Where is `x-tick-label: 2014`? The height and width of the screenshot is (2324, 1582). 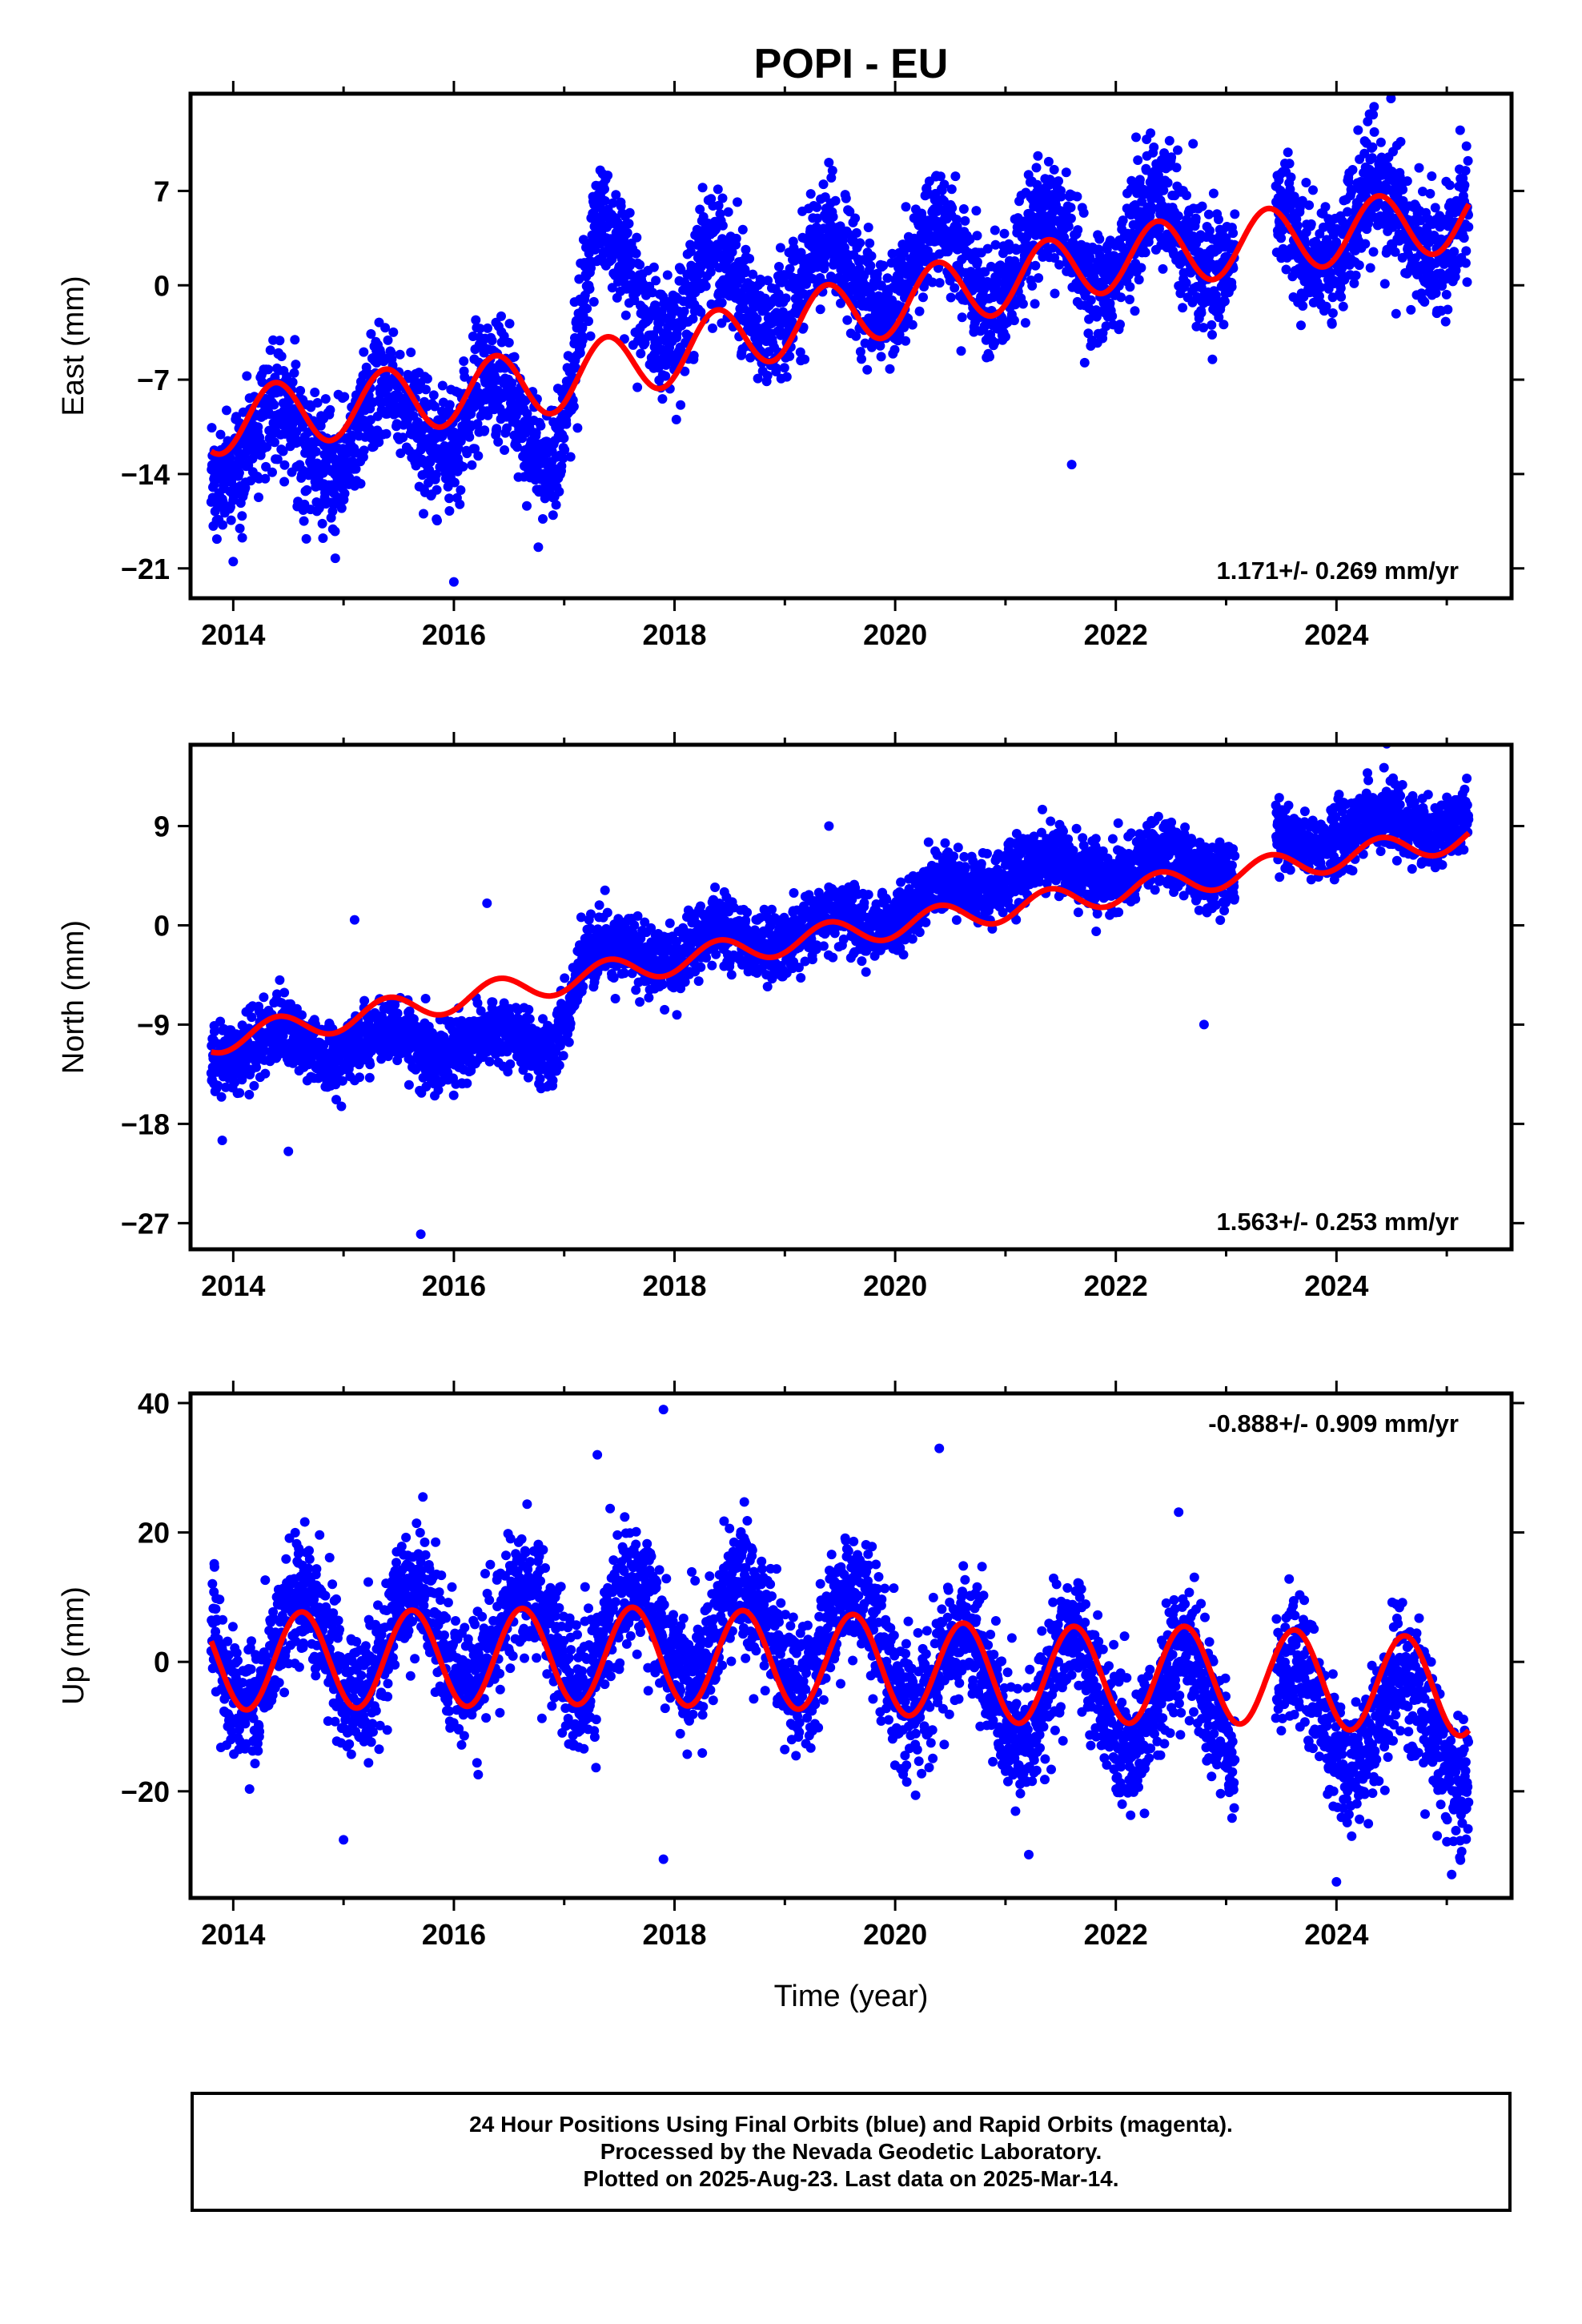
x-tick-label: 2014 is located at coordinates (233, 634).